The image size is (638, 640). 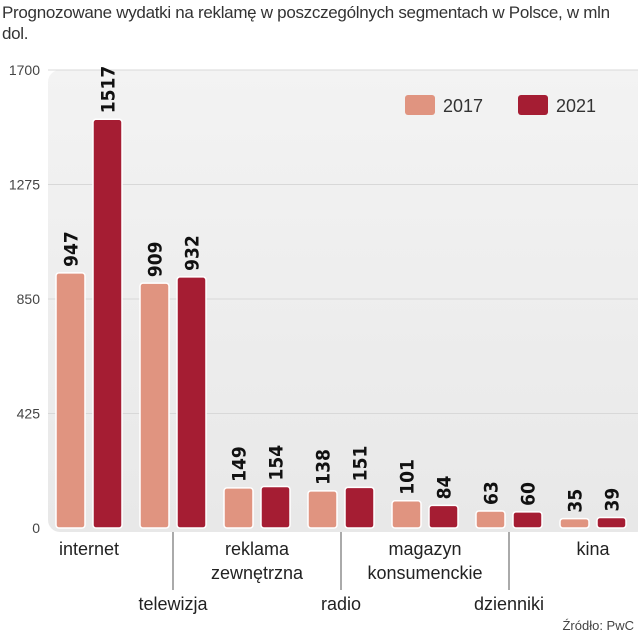 What do you see at coordinates (109, 90) in the screenshot?
I see `data-label: 1517` at bounding box center [109, 90].